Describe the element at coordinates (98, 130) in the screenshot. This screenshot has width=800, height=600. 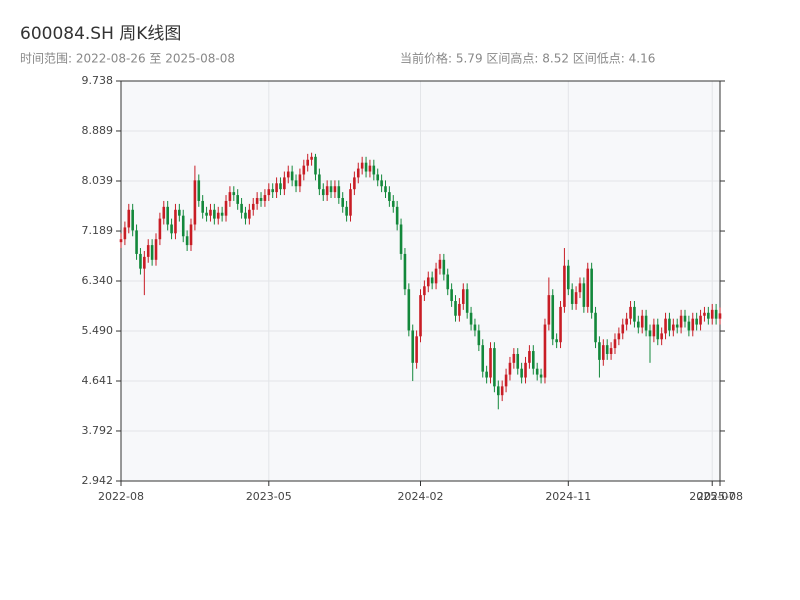
I see `y-tick-label: 8.889` at that location.